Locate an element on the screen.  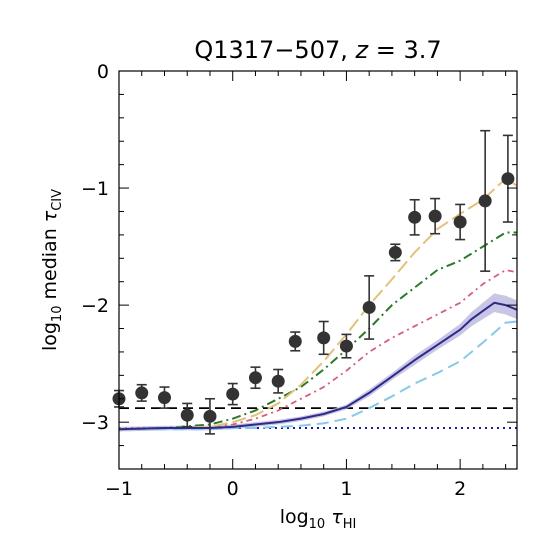
chart-title: Q1317−507, z = 3.7 is located at coordinates (317, 50).